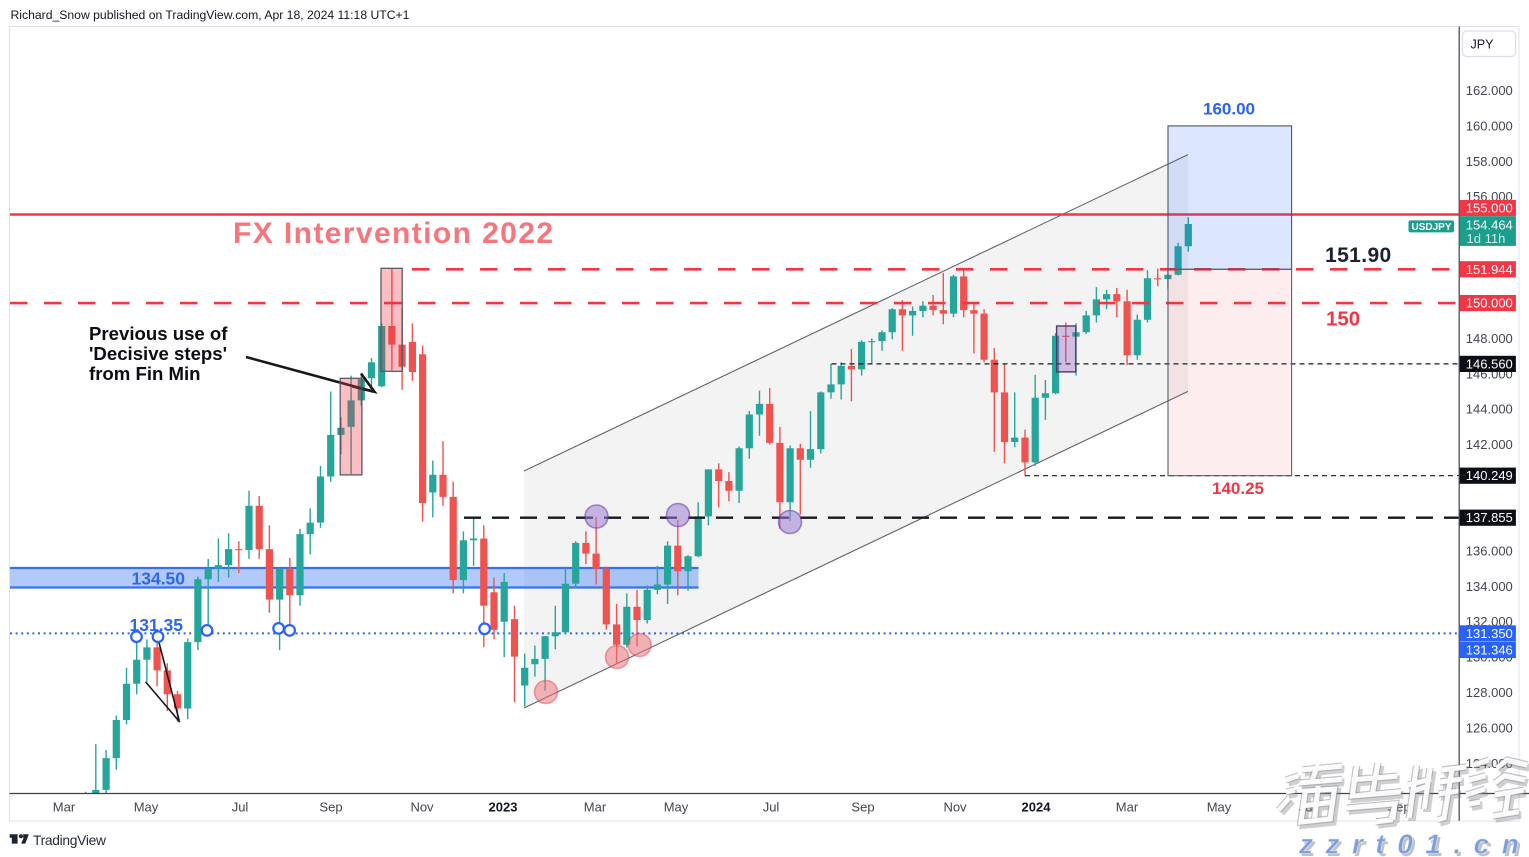  Describe the element at coordinates (1489, 338) in the screenshot. I see `svg-text: 148.000` at that location.